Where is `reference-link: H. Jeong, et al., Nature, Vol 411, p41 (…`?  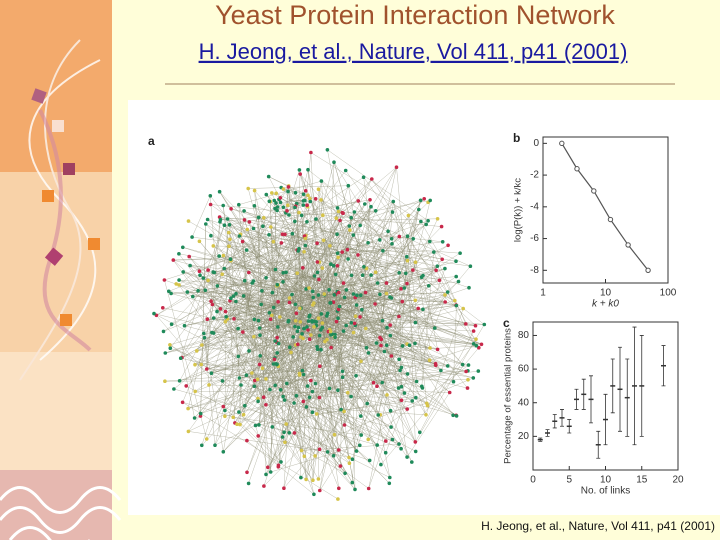 reference-link: H. Jeong, et al., Nature, Vol 411, p41 (… is located at coordinates (413, 51).